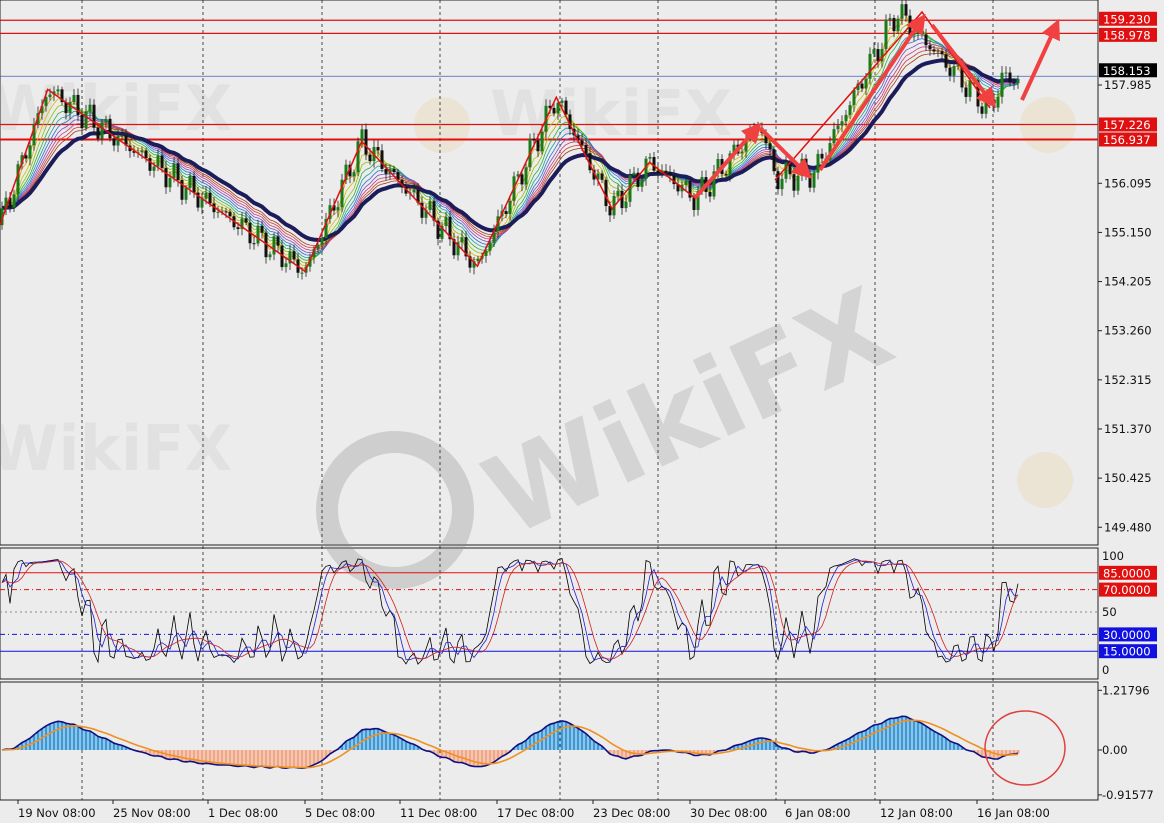 This screenshot has height=823, width=1164. Describe the element at coordinates (1128, 429) in the screenshot. I see `price-axis-label: 151.370` at that location.